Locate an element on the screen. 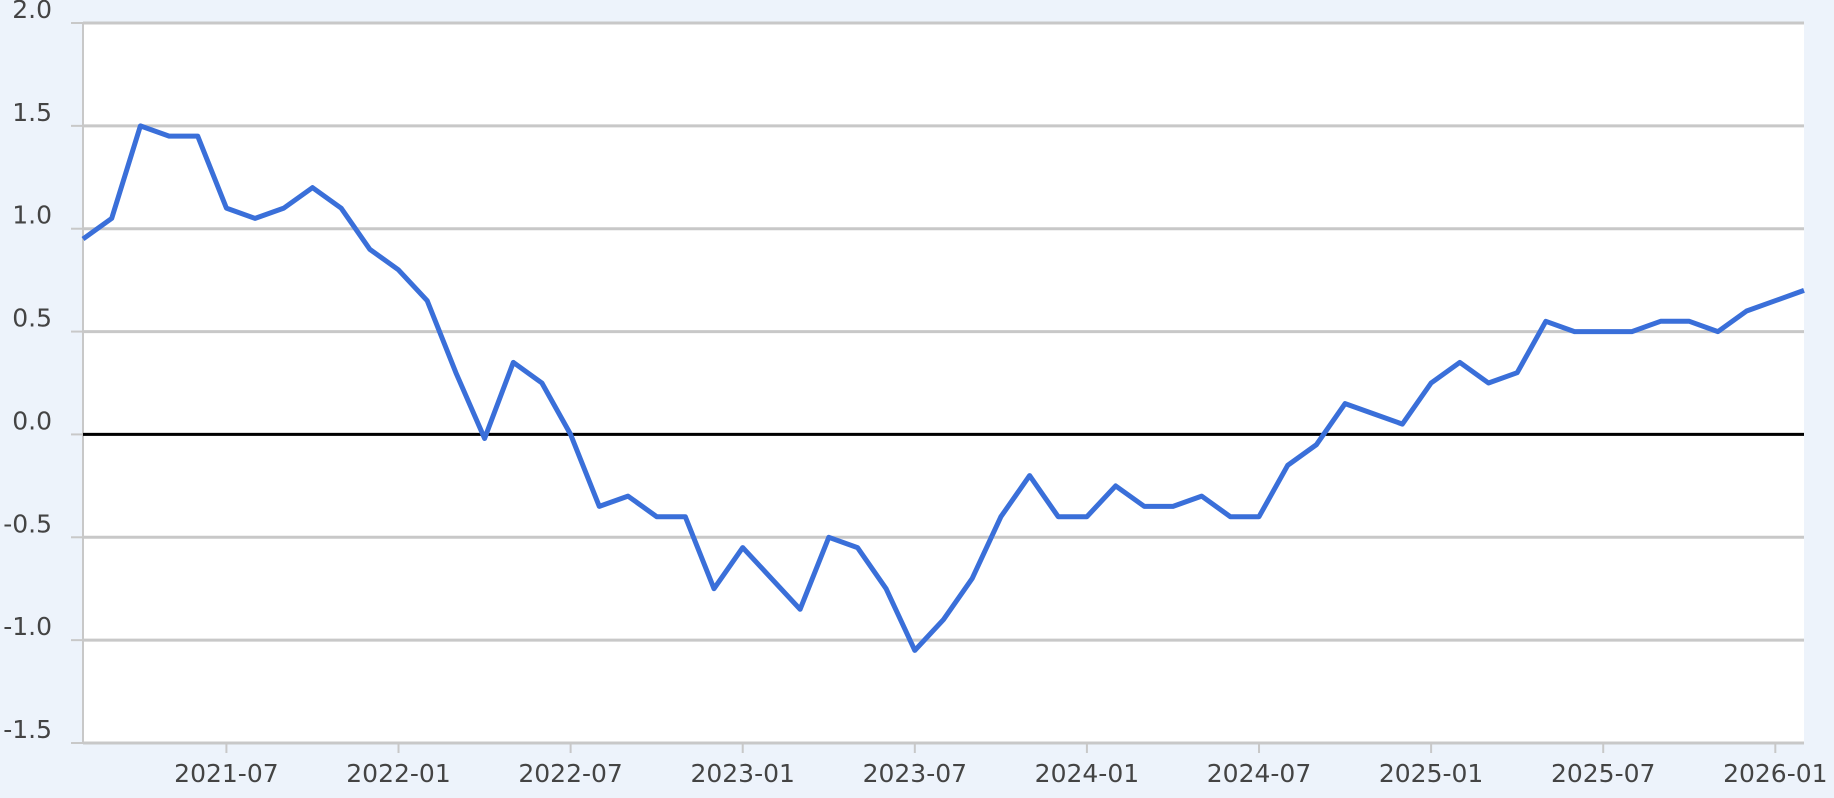 This screenshot has height=798, width=1834. x-tick-label: 2021-07 is located at coordinates (226, 773).